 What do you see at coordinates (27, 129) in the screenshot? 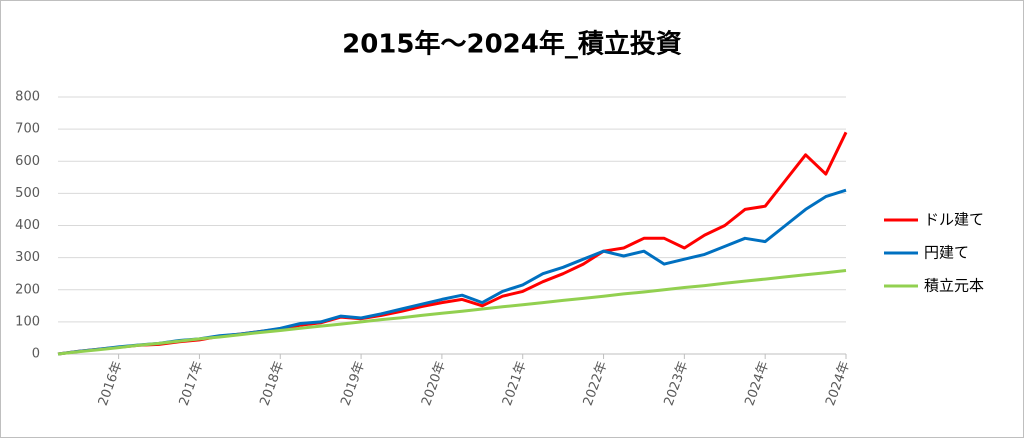
I see `y-tick-label: 700` at bounding box center [27, 129].